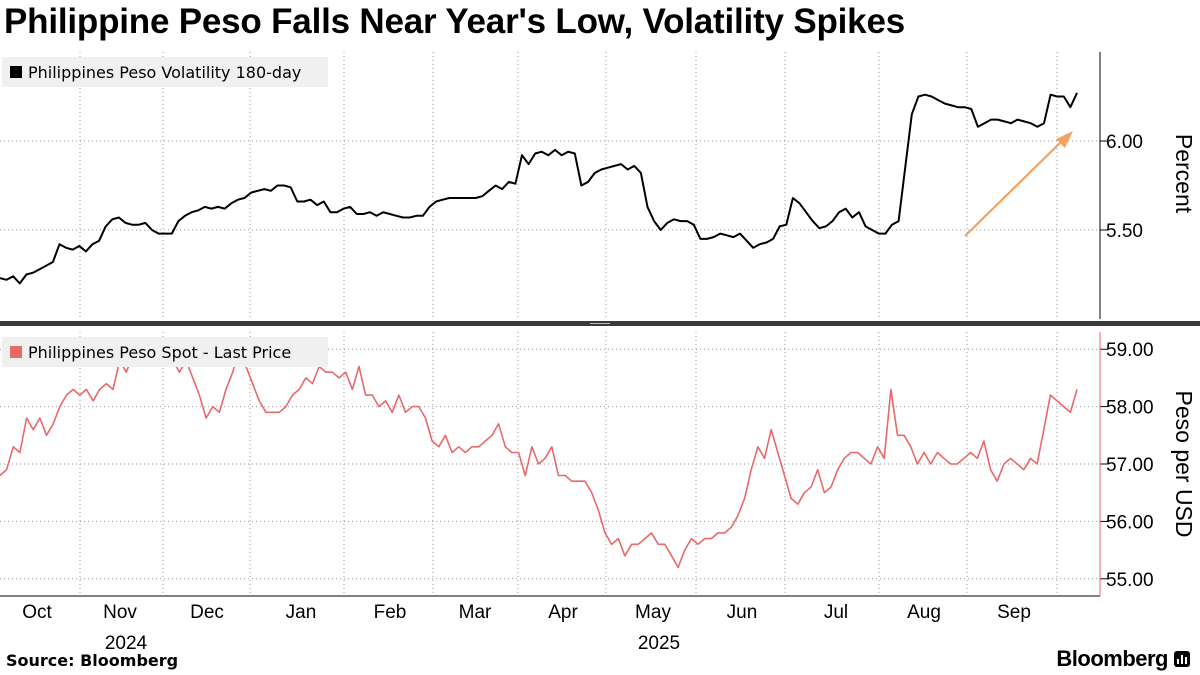 The image size is (1200, 675). Describe the element at coordinates (742, 612) in the screenshot. I see `x-month-label: Jun` at that location.